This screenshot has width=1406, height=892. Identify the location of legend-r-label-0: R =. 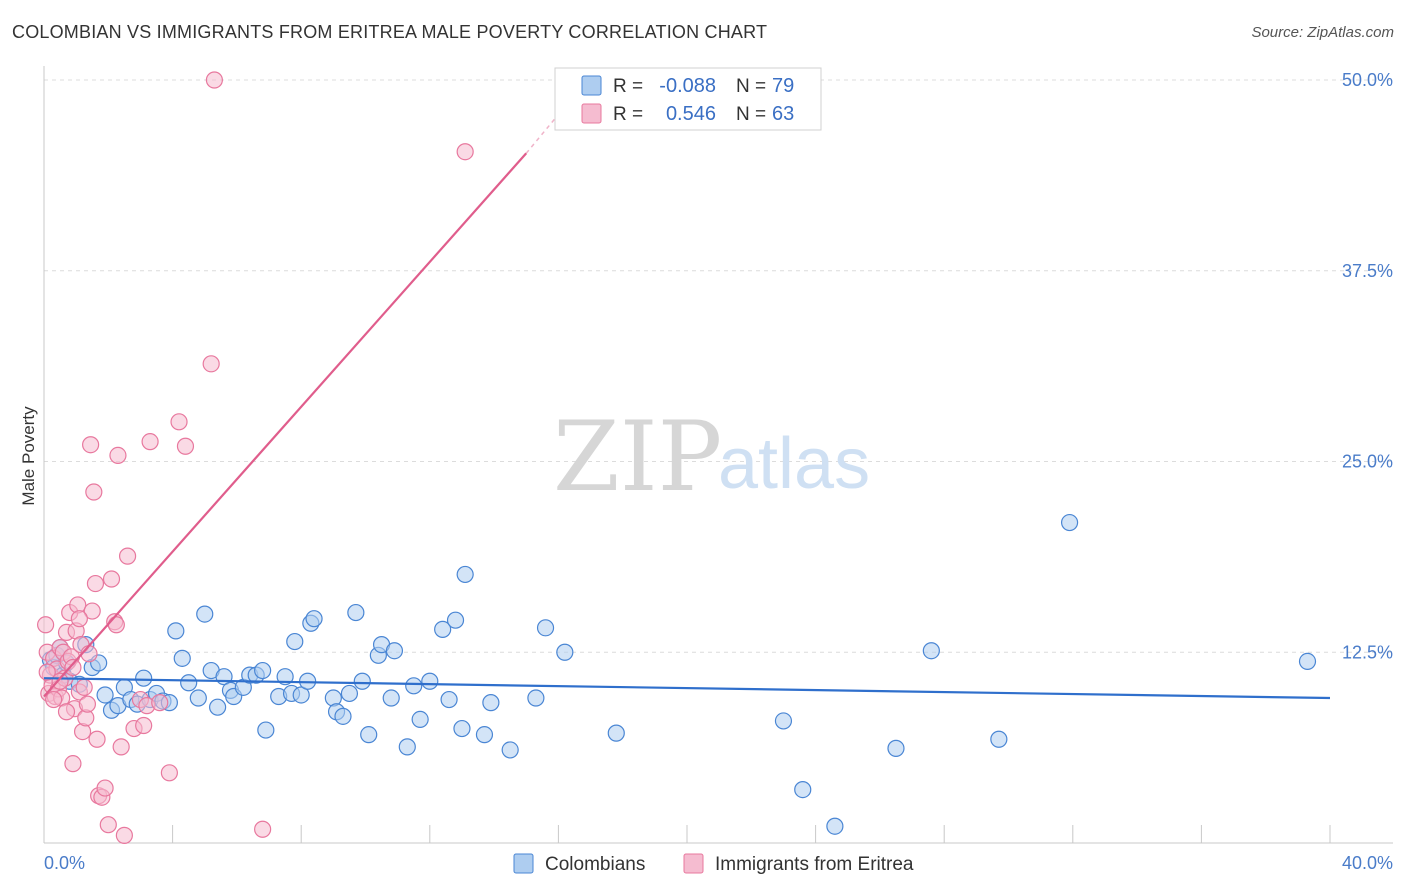
(628, 86).